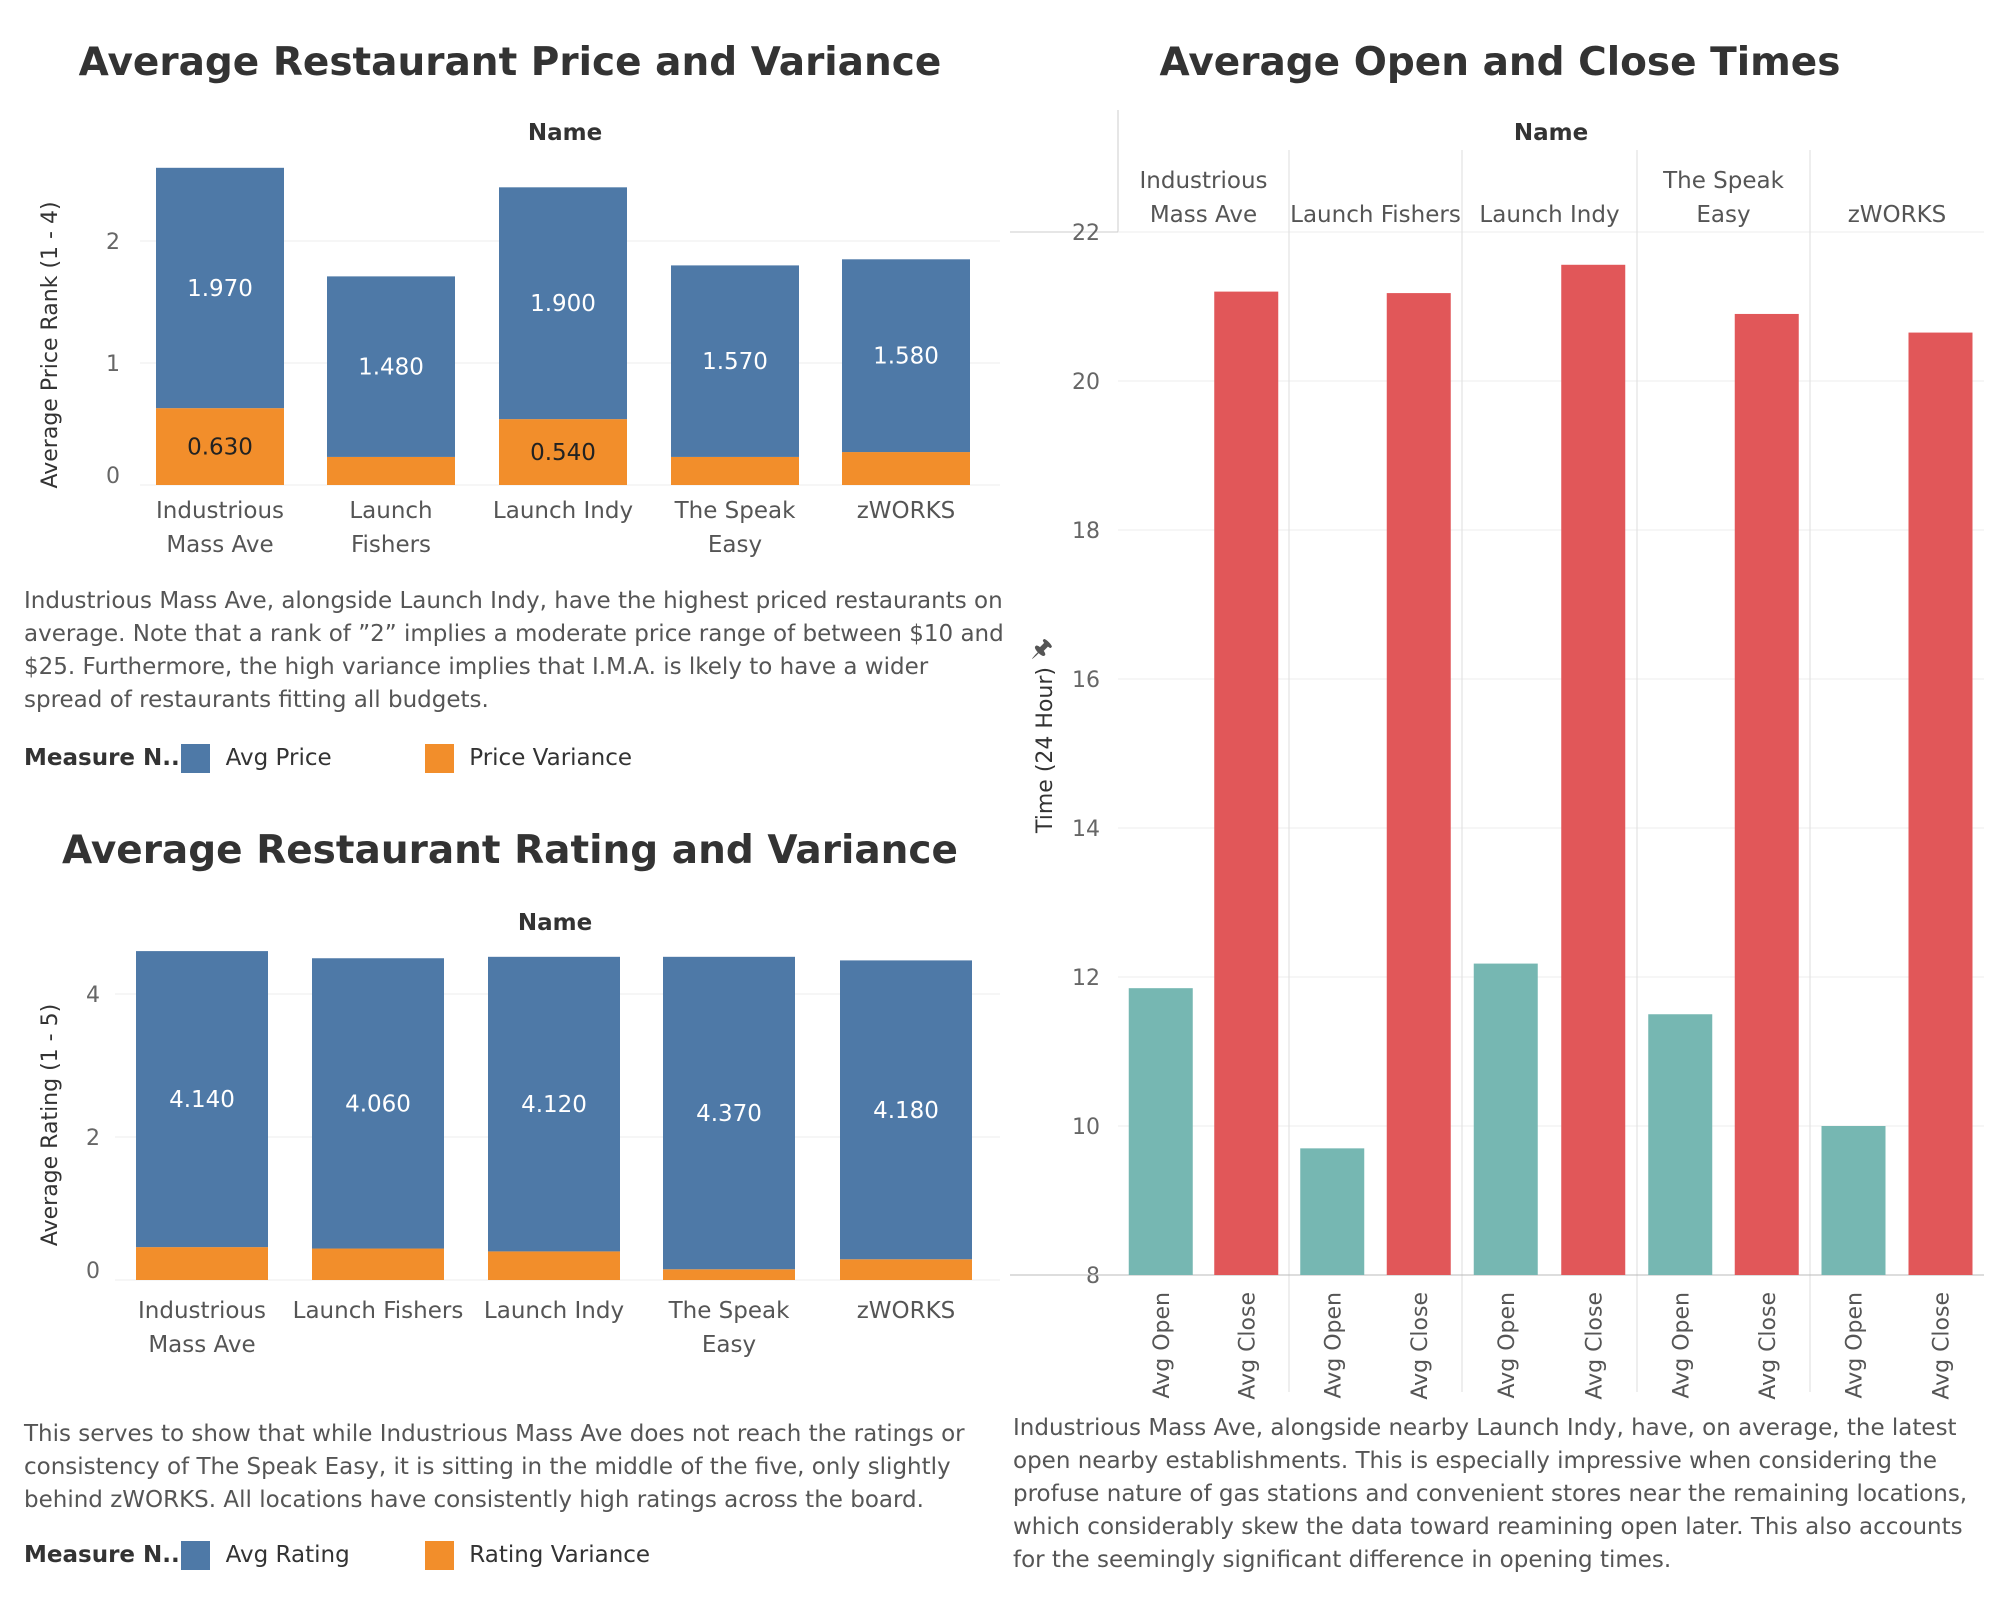  What do you see at coordinates (93, 1138) in the screenshot?
I see `y-tick-label: 2` at bounding box center [93, 1138].